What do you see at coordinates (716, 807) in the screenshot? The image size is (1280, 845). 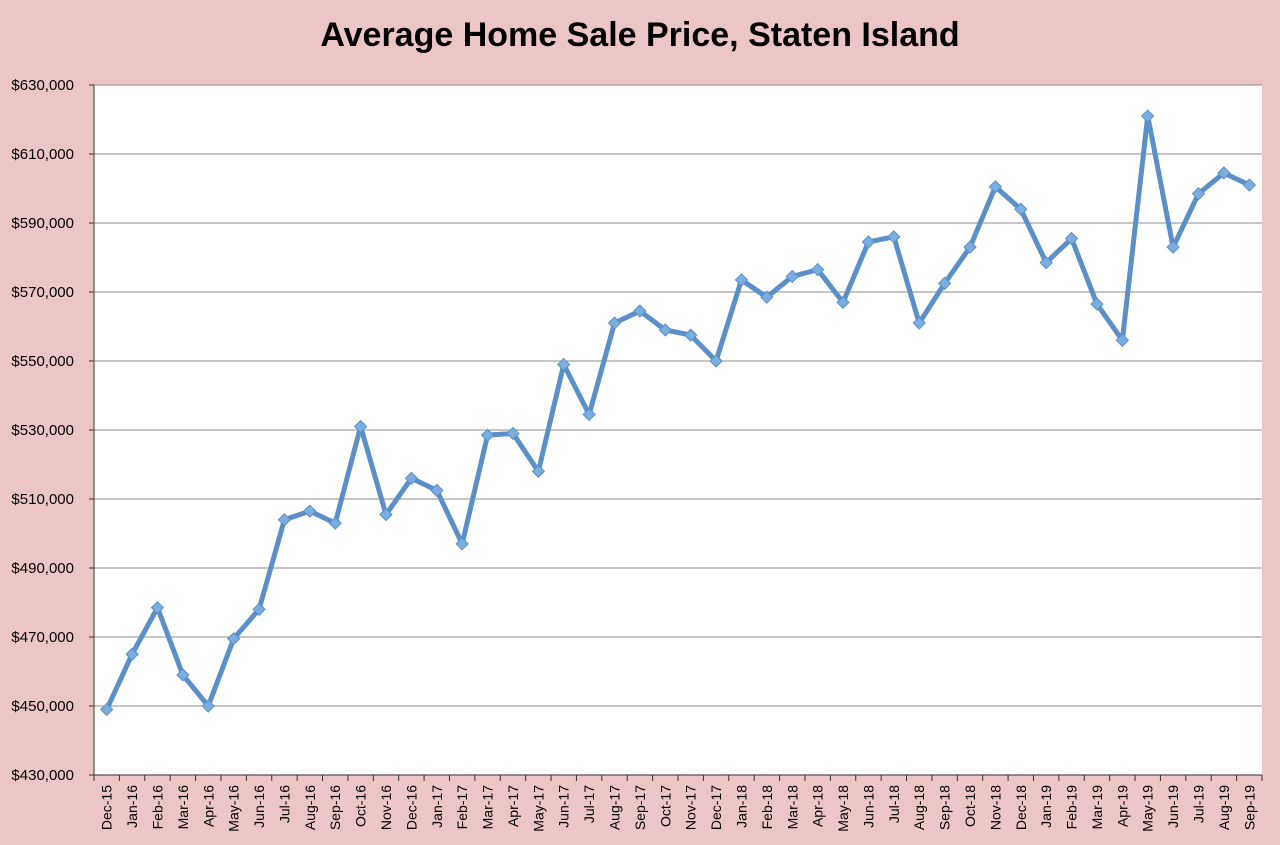 I see `x-tick-label: Dec-17` at bounding box center [716, 807].